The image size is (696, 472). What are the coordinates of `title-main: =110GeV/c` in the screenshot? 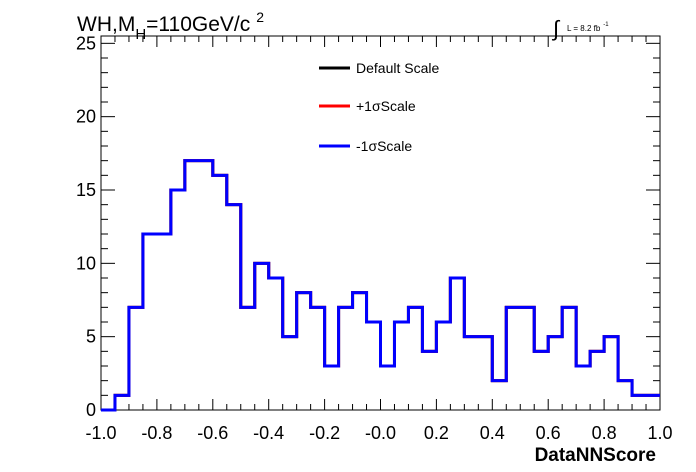 It's located at (198, 24).